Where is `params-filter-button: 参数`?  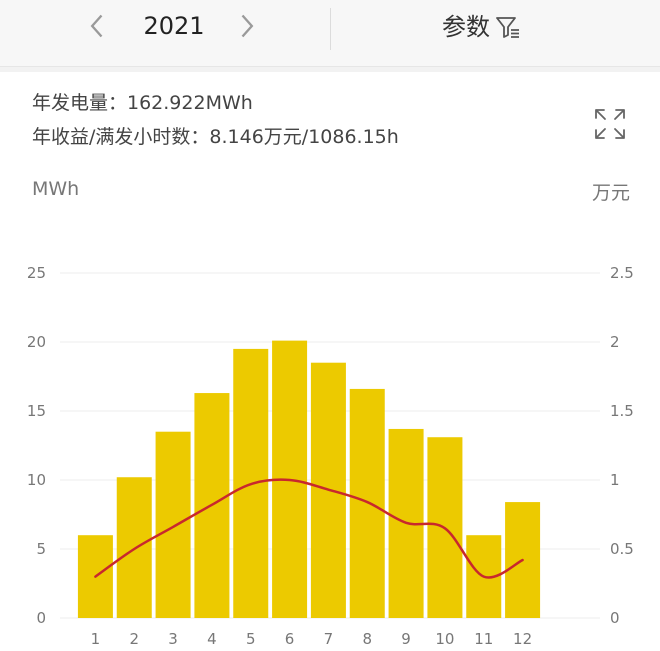 params-filter-button: 参数 is located at coordinates (482, 27).